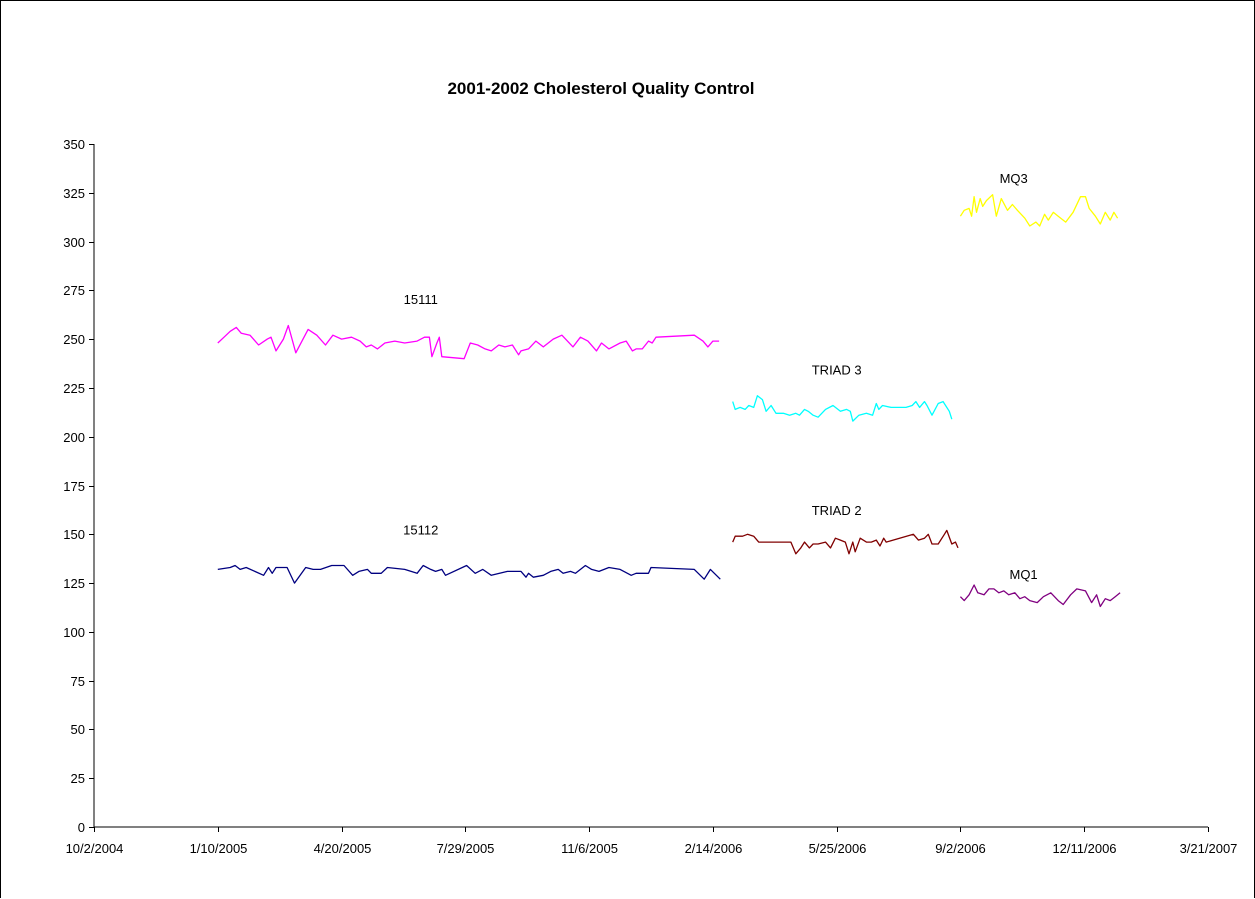  Describe the element at coordinates (1039, 210) in the screenshot. I see `series-line-mq3` at that location.